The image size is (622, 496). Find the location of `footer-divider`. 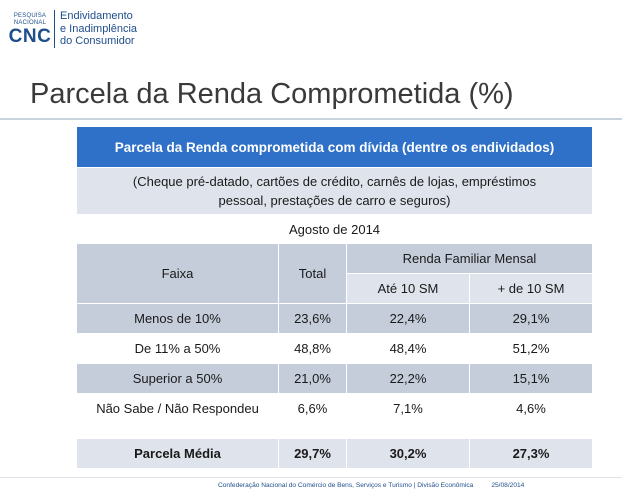

footer-divider is located at coordinates (311, 477).